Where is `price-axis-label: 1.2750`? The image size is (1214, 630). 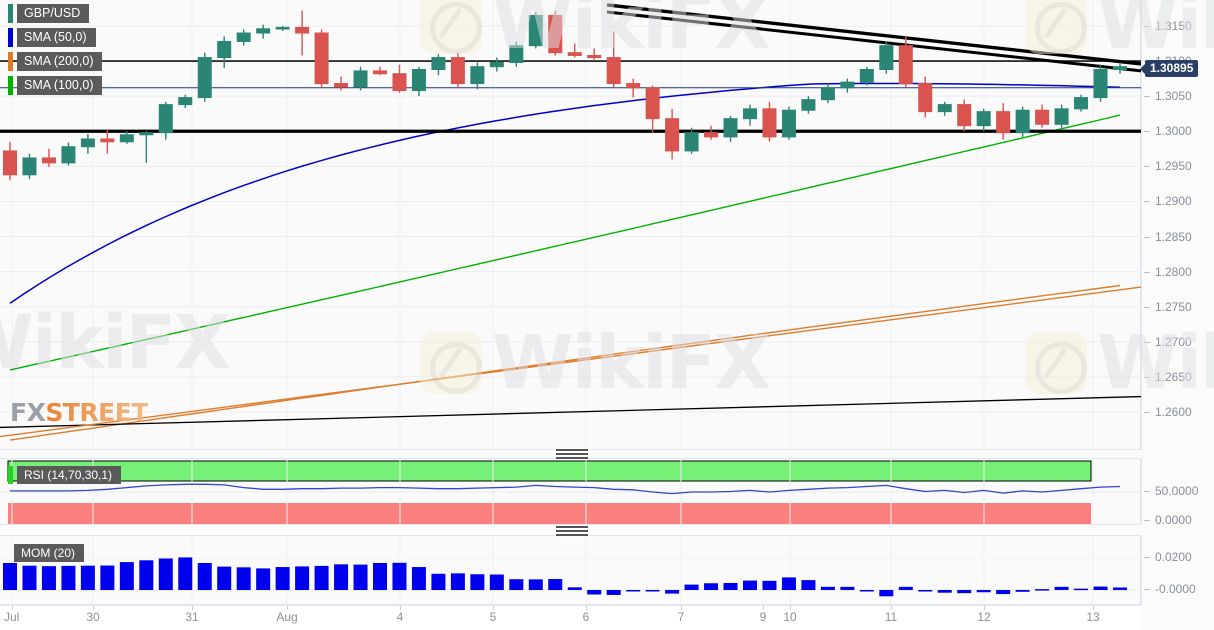 price-axis-label: 1.2750 is located at coordinates (1173, 306).